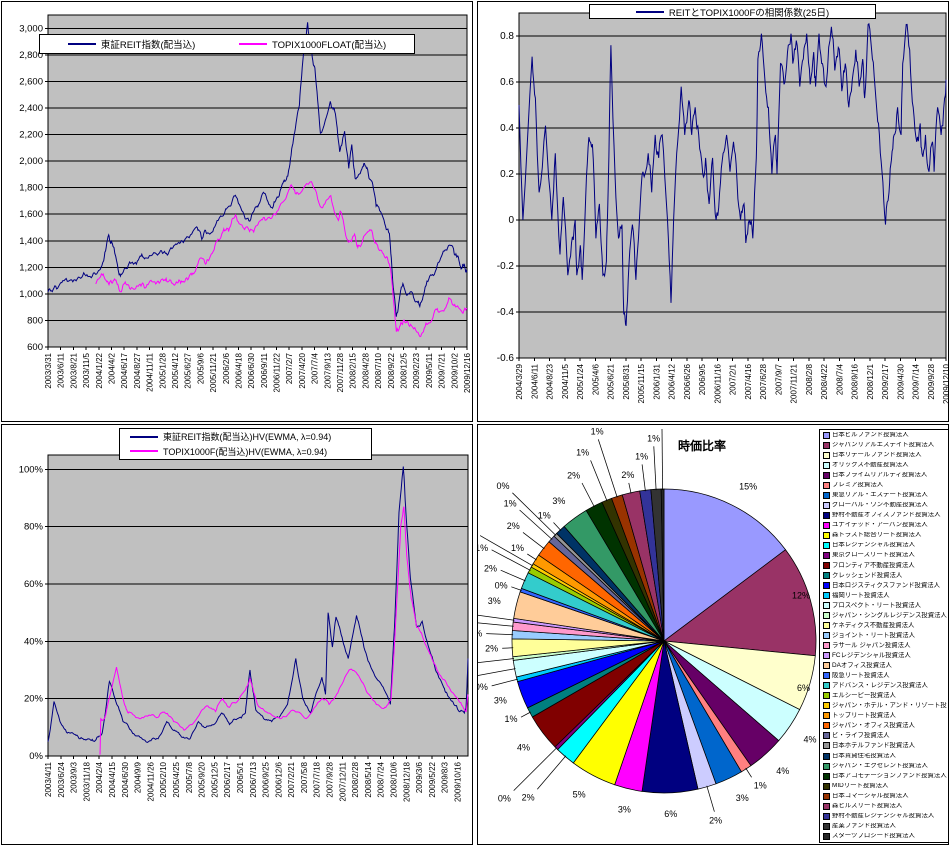  Describe the element at coordinates (885, 476) in the screenshot. I see `pie-legend-item: 日本プライムリアルティ投資法人` at that location.